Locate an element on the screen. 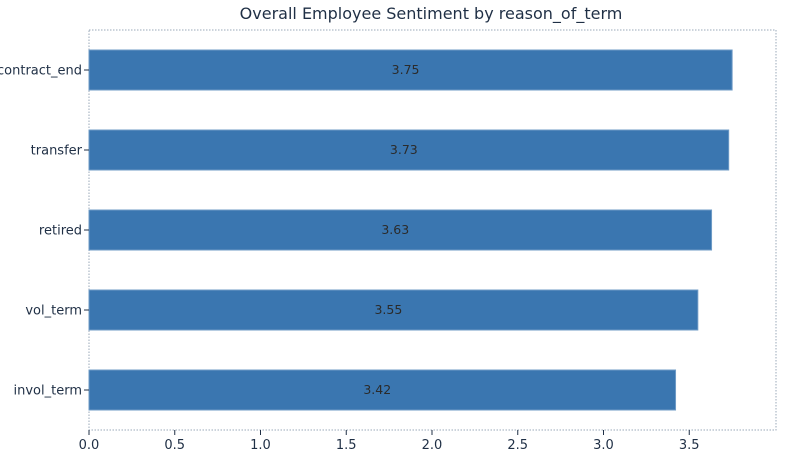 This screenshot has width=791, height=457. data-label-invol_term: 3.42 is located at coordinates (377, 389).